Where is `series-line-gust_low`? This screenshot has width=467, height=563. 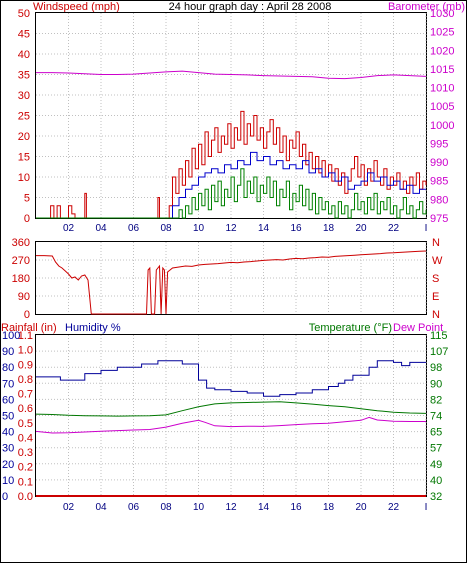
series-line-gust_low is located at coordinates (231, 193).